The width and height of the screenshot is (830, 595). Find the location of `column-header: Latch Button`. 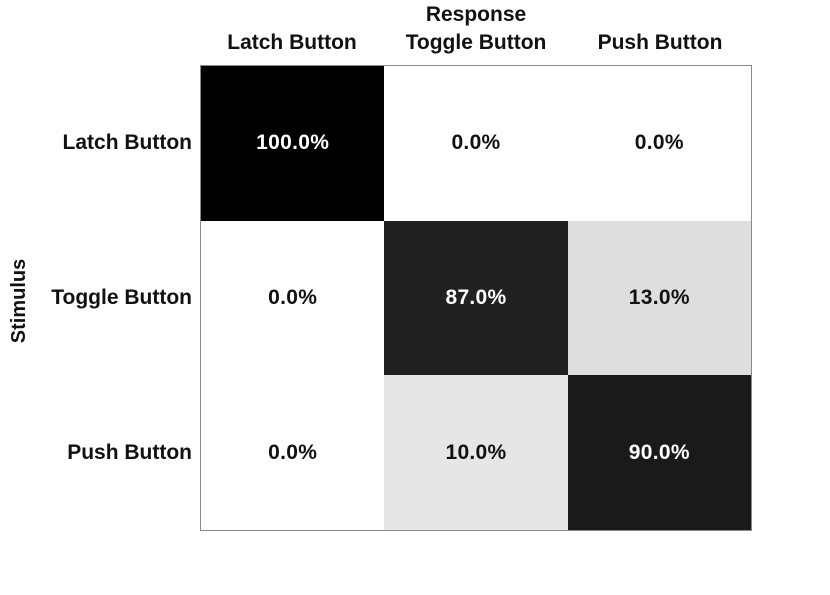

column-header: Latch Button is located at coordinates (292, 42).